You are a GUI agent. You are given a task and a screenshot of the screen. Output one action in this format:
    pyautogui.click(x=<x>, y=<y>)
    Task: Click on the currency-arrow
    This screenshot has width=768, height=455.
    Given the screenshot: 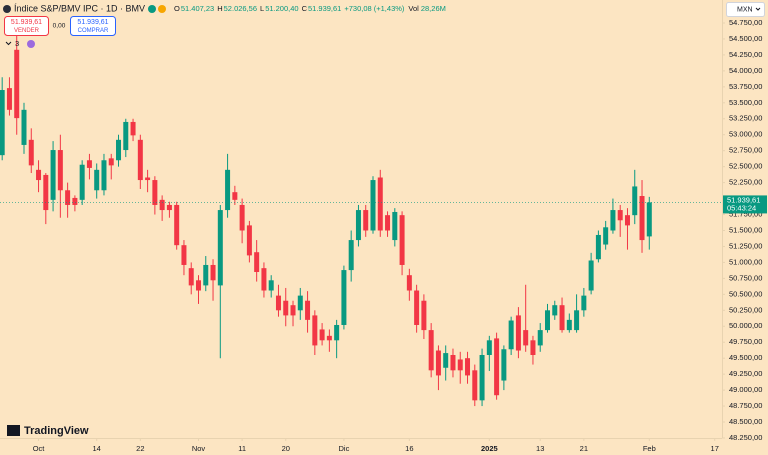 What is the action you would take?
    pyautogui.click(x=758, y=9)
    